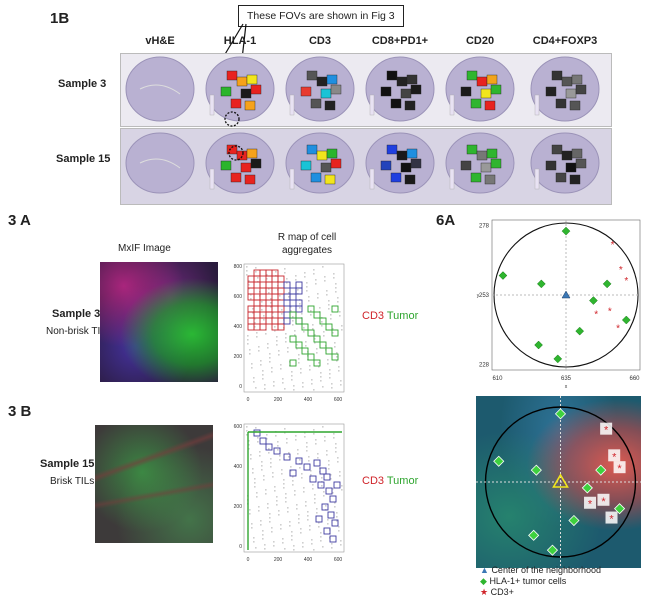 This screenshot has width=650, height=598. I want to click on y-tick-label: 600, so click(238, 297).